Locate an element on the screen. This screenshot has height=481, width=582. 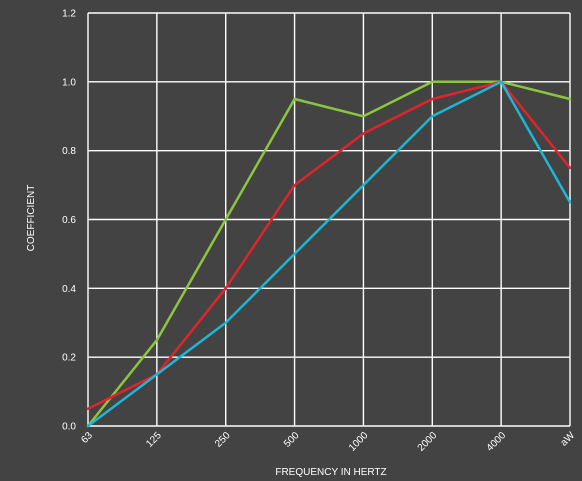
x-tick-label: 125 is located at coordinates (154, 440).